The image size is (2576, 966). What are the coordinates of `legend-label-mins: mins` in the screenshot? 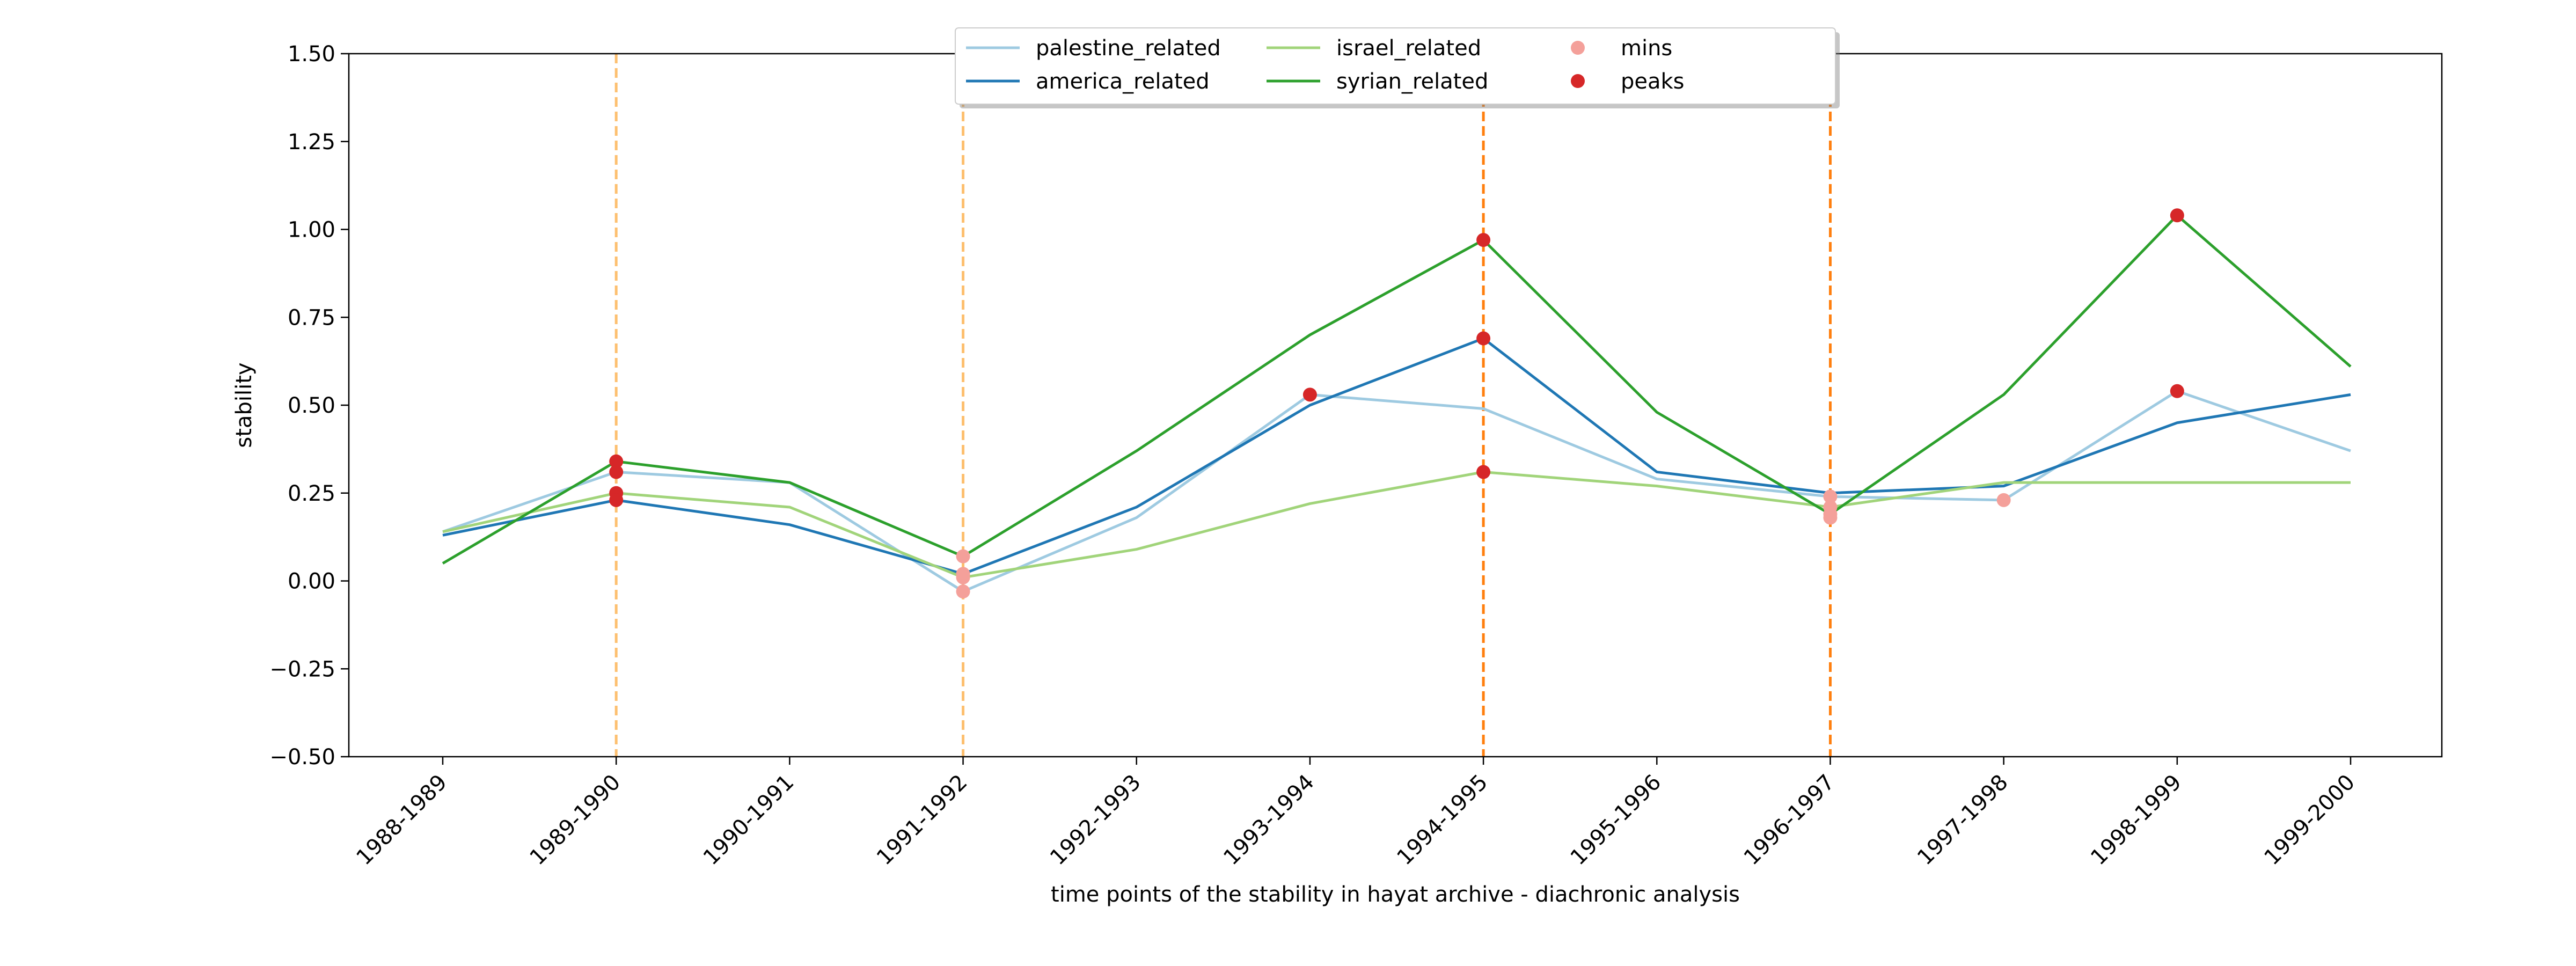 It's located at (1646, 48).